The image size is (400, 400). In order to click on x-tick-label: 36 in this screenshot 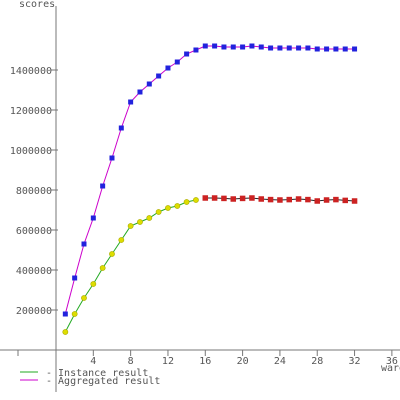, I will do `click(392, 361)`.